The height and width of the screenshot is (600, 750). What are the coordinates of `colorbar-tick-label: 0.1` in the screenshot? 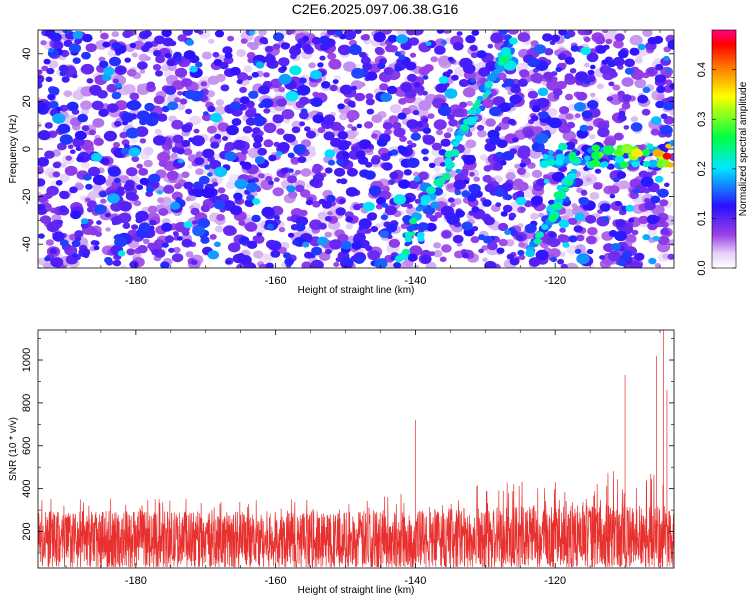 It's located at (702, 218).